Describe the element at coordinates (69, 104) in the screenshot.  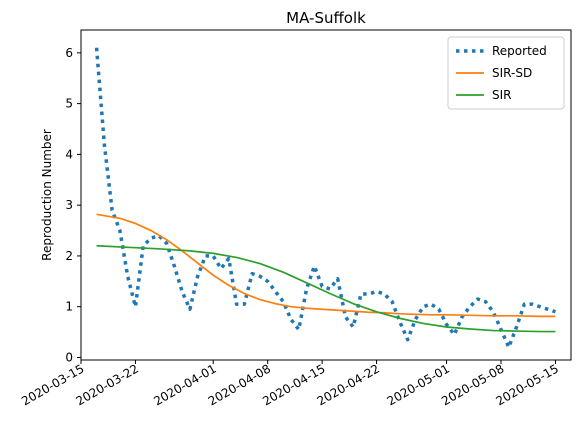
I see `y-tick-label: 5` at that location.